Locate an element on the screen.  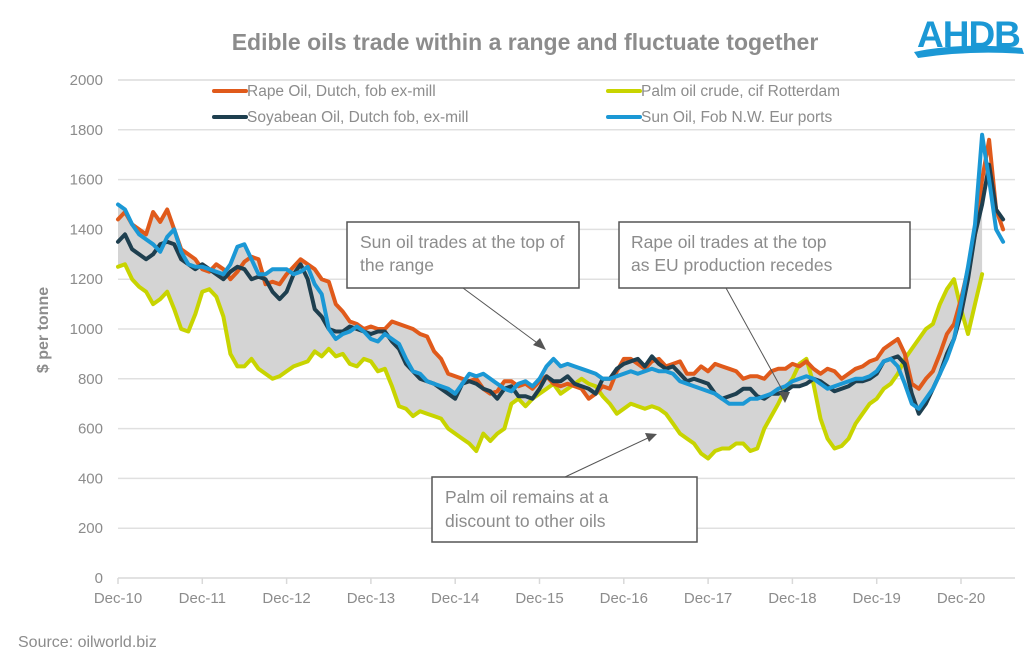
x-tick-label: Dec-18 is located at coordinates (792, 598).